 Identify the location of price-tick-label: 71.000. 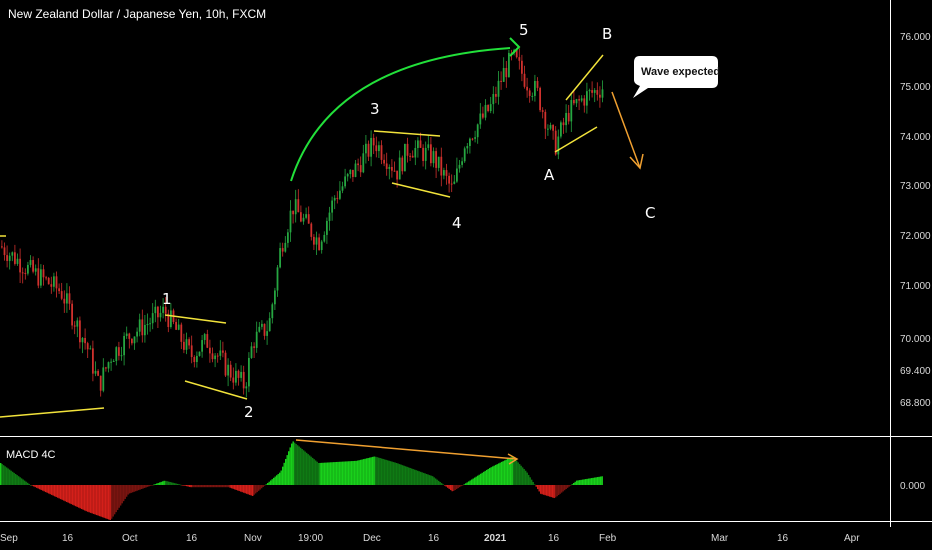
(915, 286).